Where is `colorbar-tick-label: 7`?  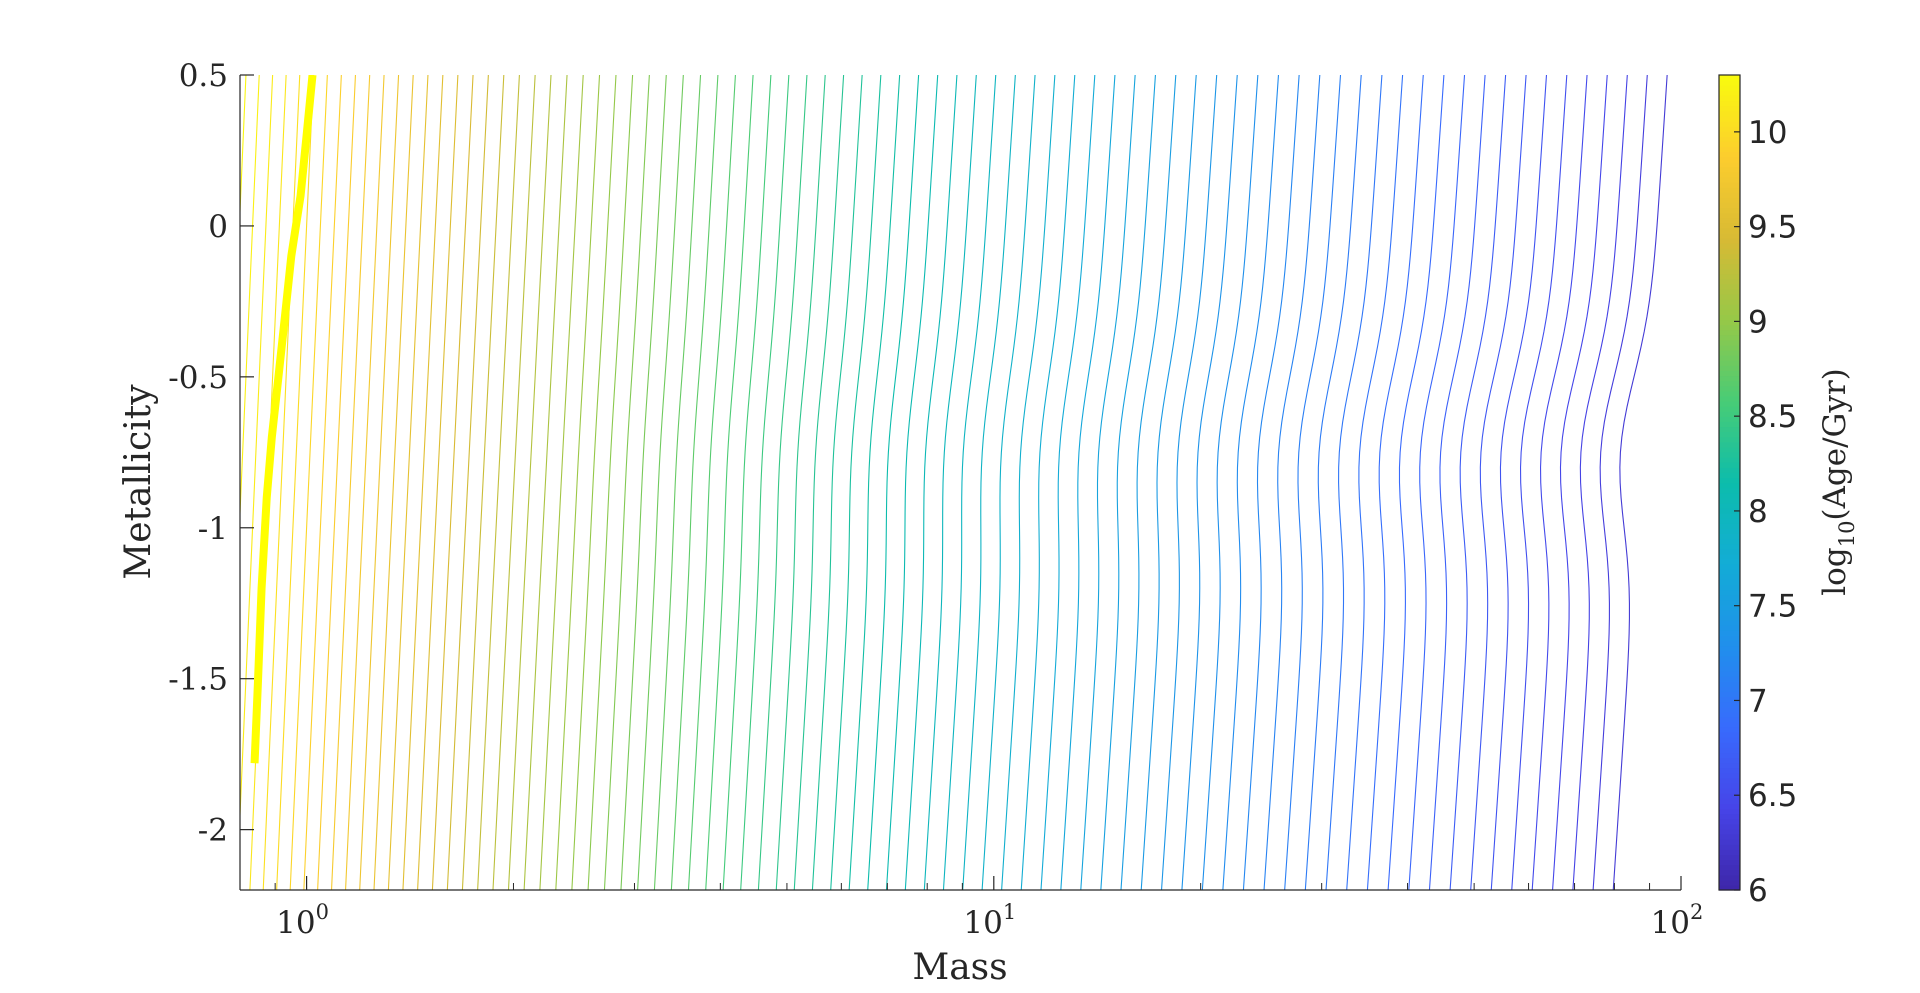 colorbar-tick-label: 7 is located at coordinates (1758, 701).